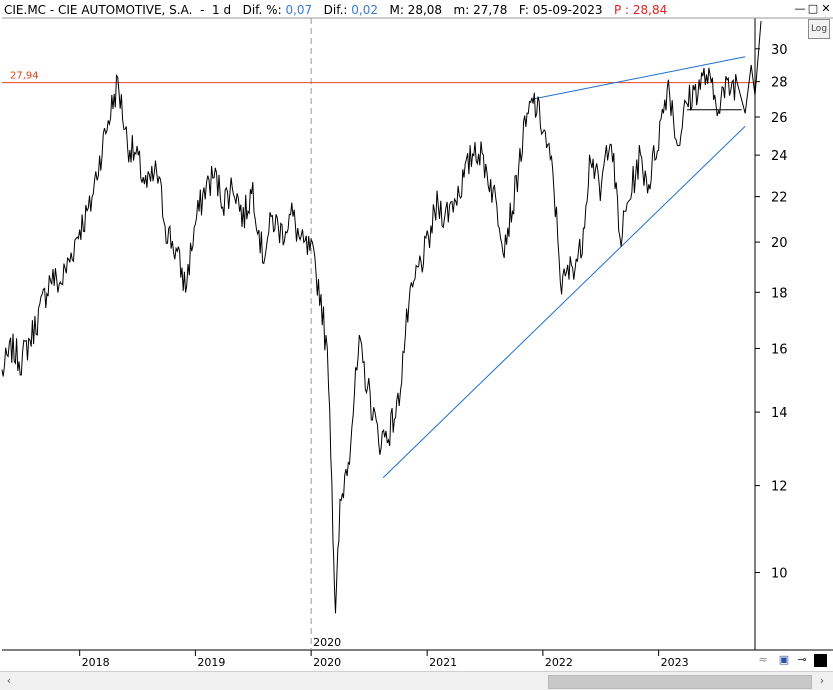 This screenshot has width=833, height=690. I want to click on dif-pct-label: Dif. %:, so click(262, 10).